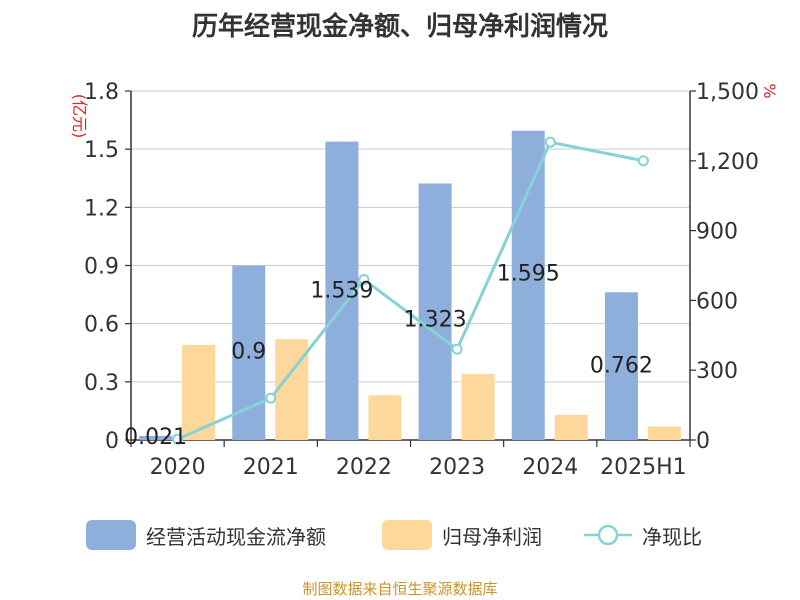  Describe the element at coordinates (101, 267) in the screenshot. I see `left-axis-tick-label: 0.9` at that location.